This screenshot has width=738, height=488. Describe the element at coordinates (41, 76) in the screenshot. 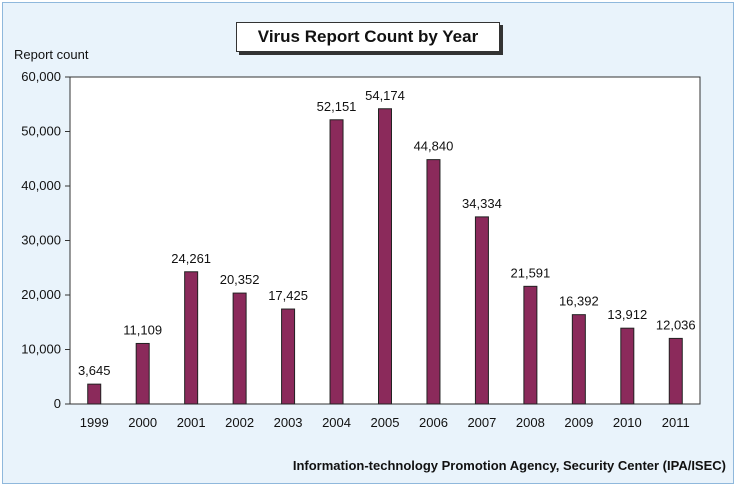

I see `y-tick-label: 60,000` at that location.